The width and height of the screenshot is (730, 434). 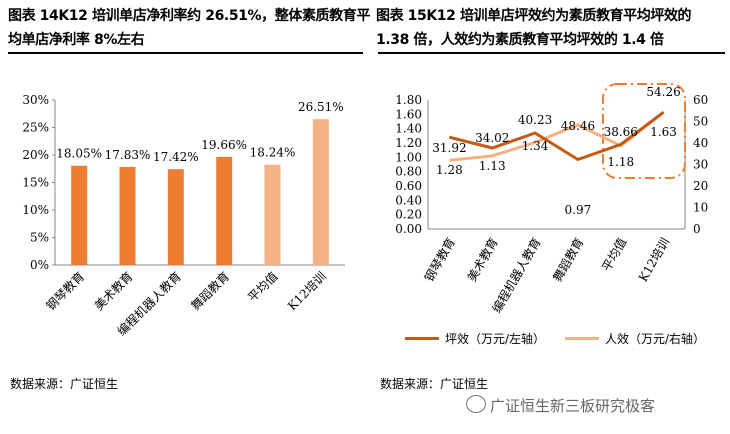 What do you see at coordinates (655, 339) in the screenshot?
I see `legend-label: 人效（万元/右轴）` at bounding box center [655, 339].